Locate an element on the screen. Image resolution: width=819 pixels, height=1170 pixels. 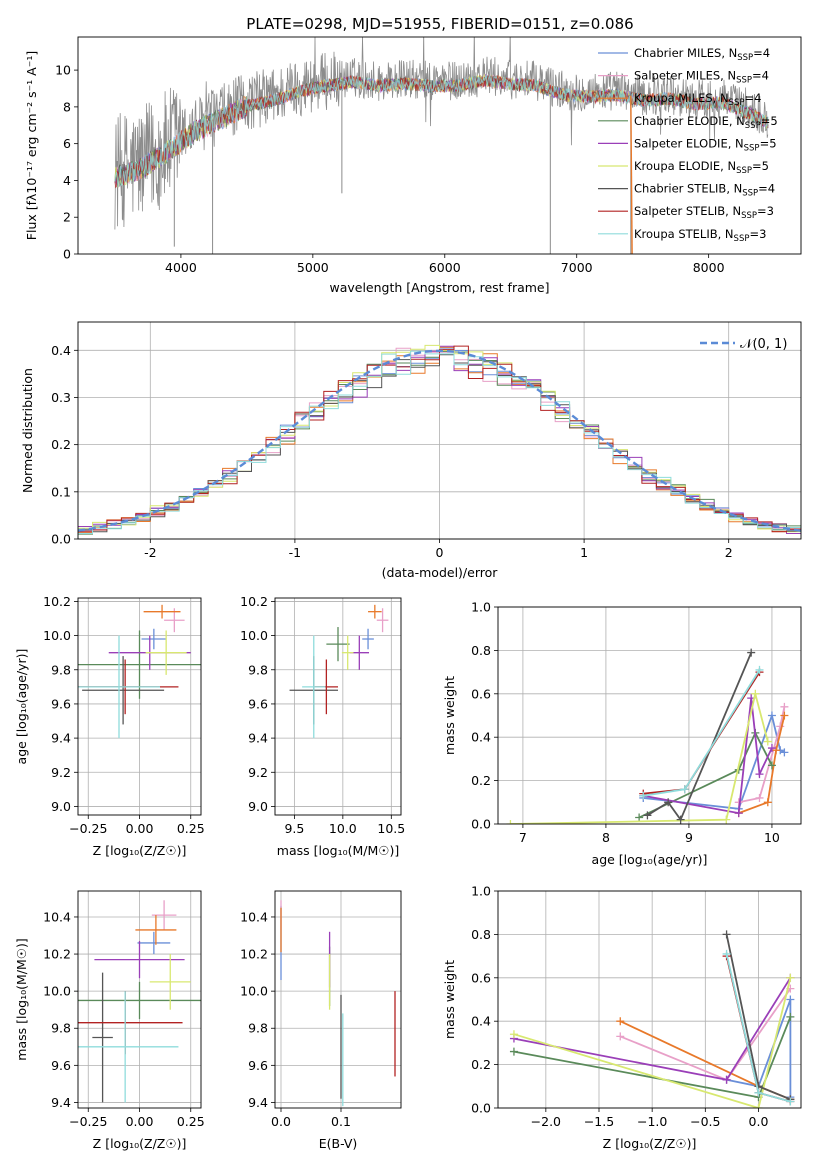
x-tick-label: 0 is located at coordinates (440, 552).